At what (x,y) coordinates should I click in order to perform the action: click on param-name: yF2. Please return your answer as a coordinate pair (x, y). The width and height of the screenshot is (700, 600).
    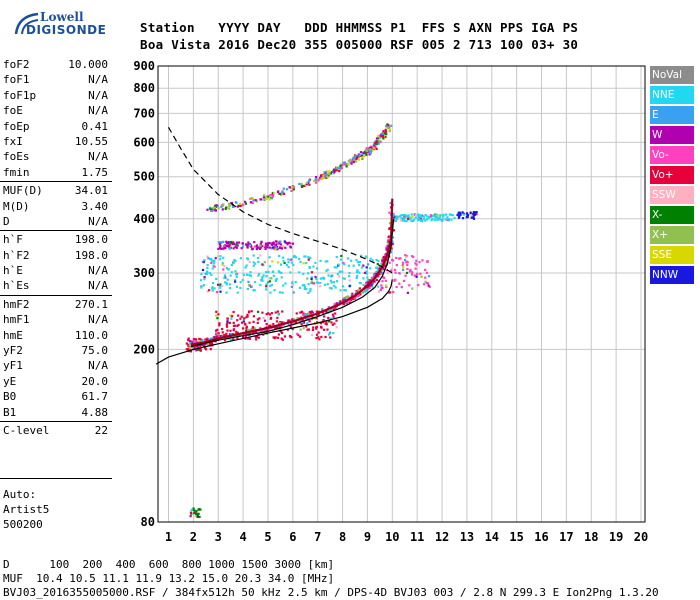
    Looking at the image, I should click on (13, 351).